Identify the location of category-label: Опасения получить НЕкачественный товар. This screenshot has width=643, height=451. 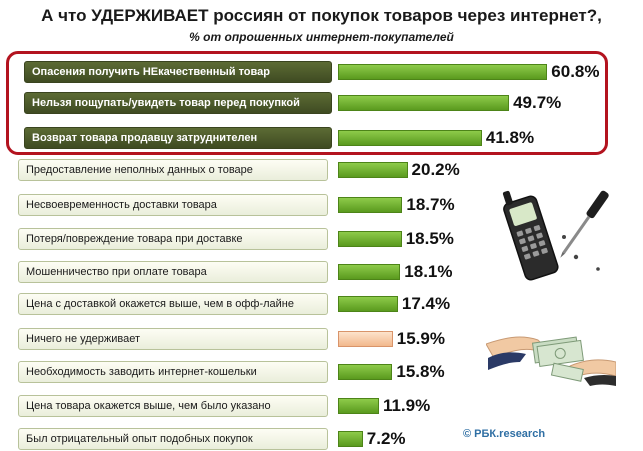
(178, 72).